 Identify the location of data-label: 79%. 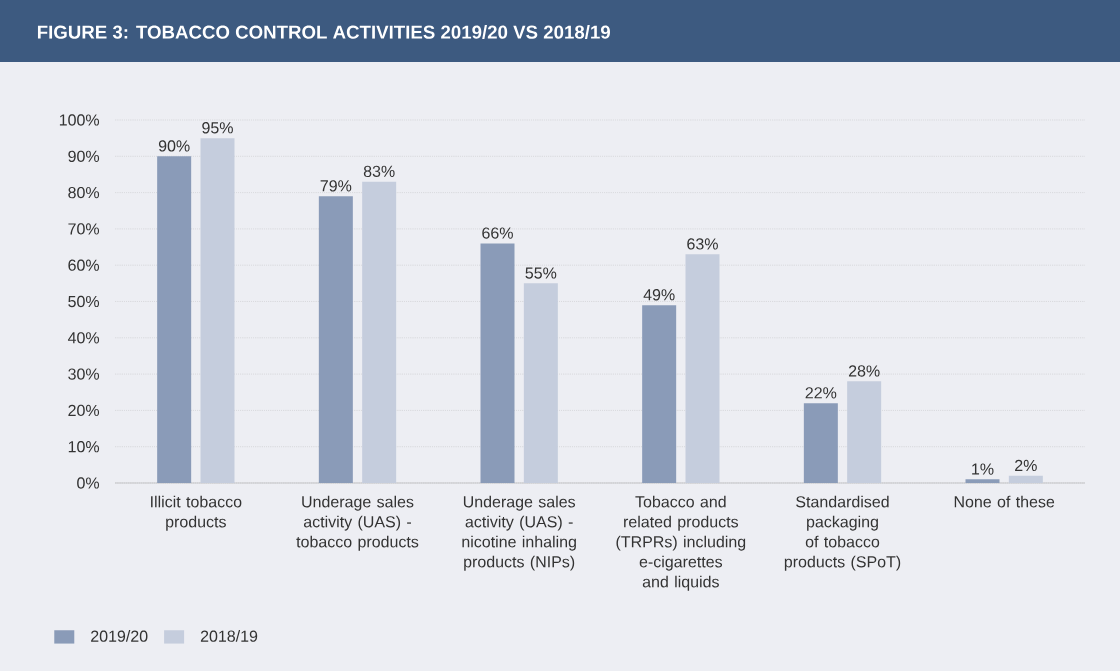
(336, 186).